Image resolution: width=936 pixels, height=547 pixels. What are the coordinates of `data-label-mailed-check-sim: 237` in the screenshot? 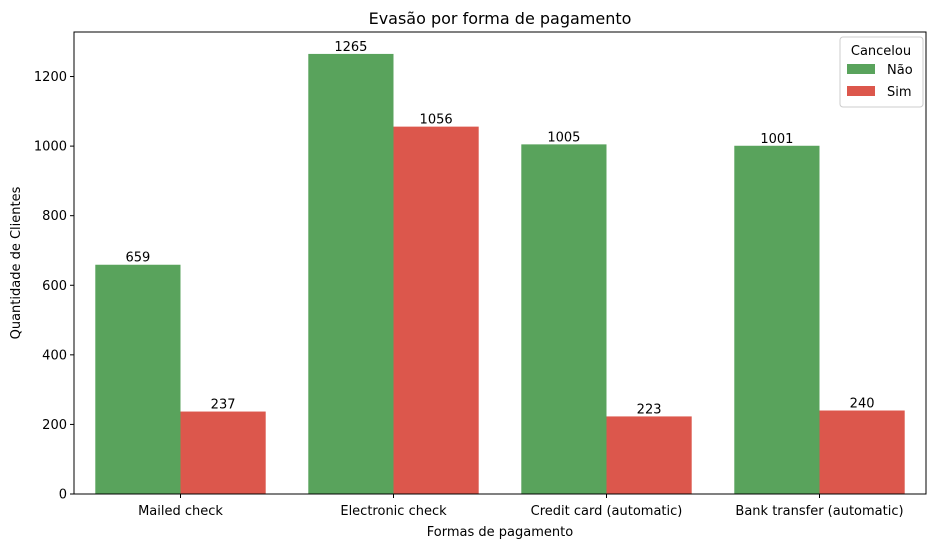 It's located at (223, 405).